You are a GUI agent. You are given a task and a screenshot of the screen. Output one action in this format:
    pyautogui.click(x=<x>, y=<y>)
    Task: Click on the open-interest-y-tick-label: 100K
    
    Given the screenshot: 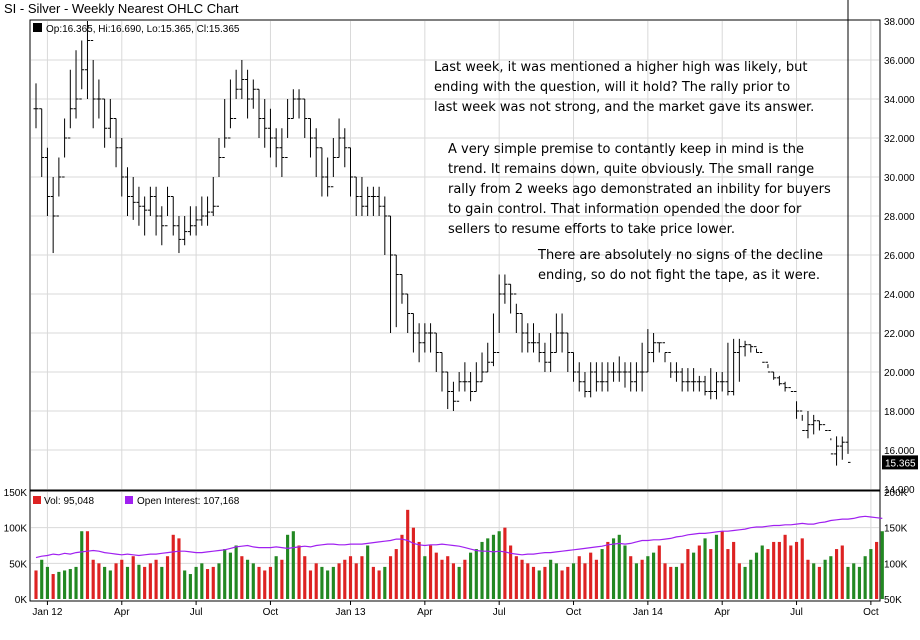 What is the action you would take?
    pyautogui.click(x=896, y=564)
    